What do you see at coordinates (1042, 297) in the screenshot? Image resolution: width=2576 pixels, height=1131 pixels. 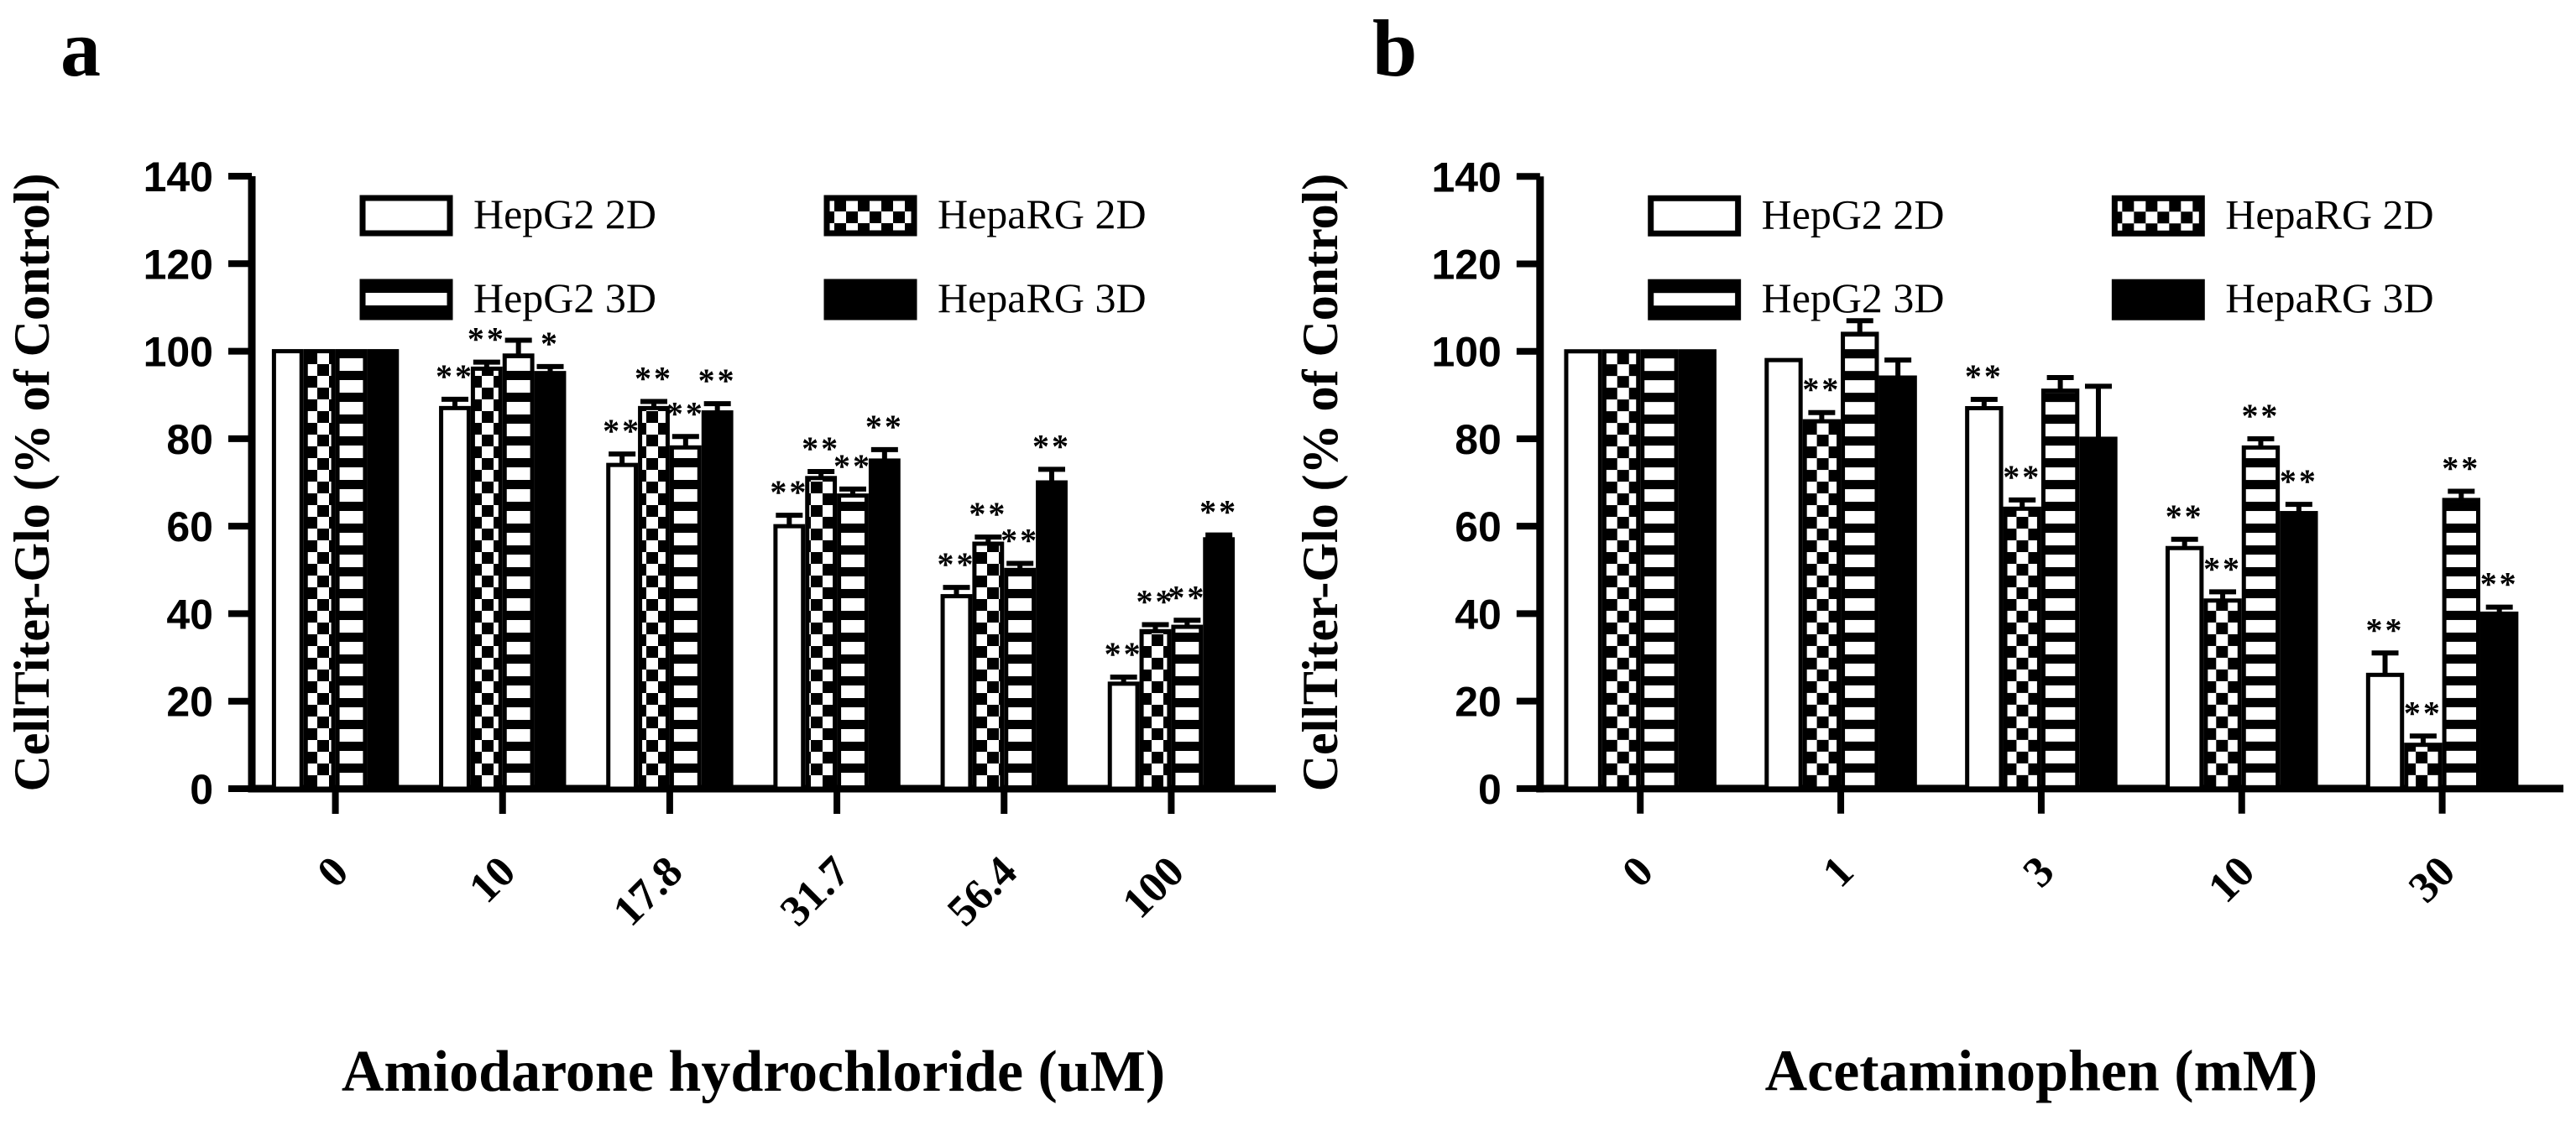 I see `legend-label-heparg-3d: HepaRG 3D` at bounding box center [1042, 297].